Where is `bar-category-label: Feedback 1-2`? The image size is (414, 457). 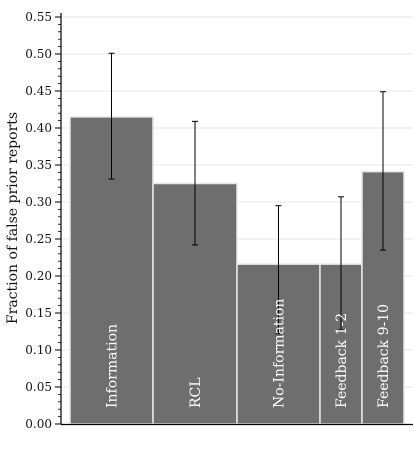
bar-category-label: Feedback 1-2 is located at coordinates (342, 360).